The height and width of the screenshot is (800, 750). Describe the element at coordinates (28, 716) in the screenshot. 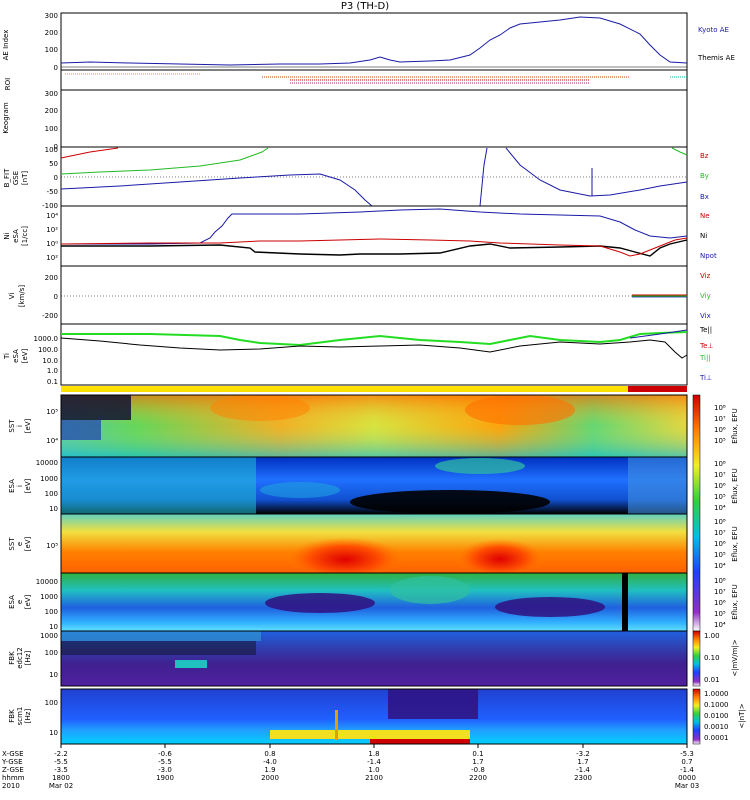

I see `fbk-b-ylabel-2: [Hz]` at that location.